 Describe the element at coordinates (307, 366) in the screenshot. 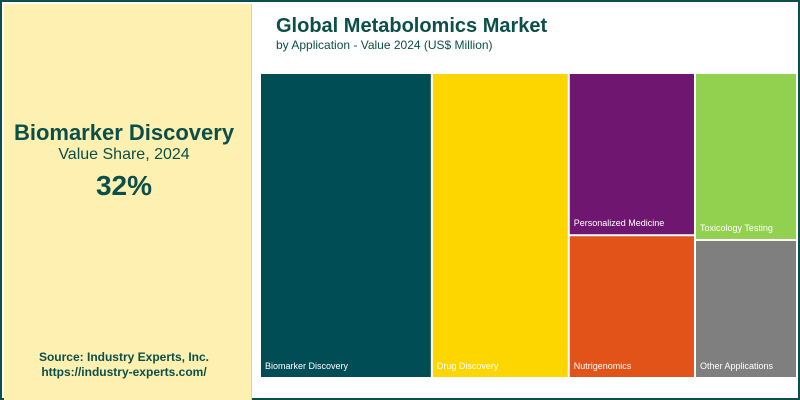

I see `treemap-label-biomarker-discovery: Biomarker Discovery` at that location.